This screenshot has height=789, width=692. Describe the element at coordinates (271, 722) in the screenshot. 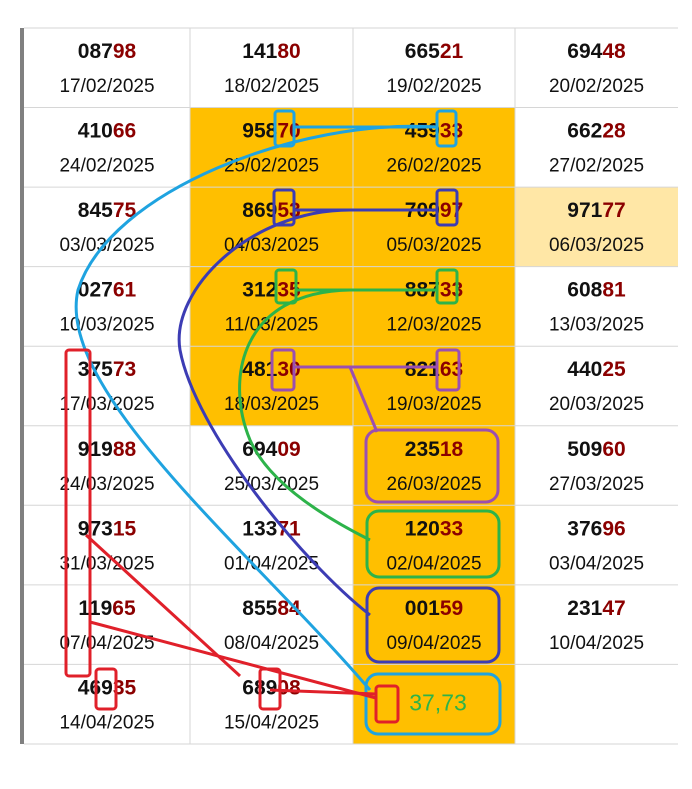

I see `date: 15/04/2025` at that location.